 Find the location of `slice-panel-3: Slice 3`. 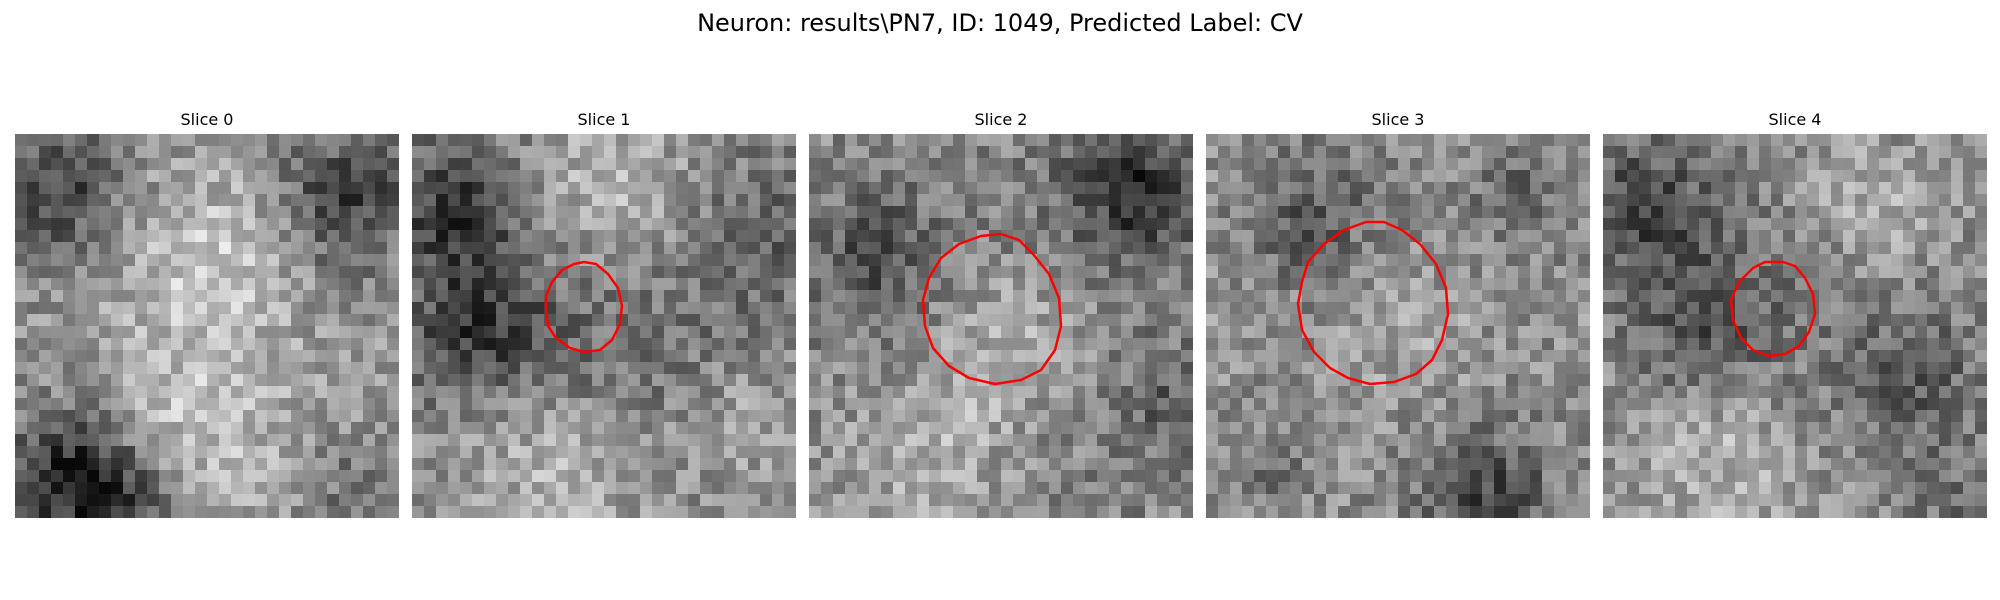

slice-panel-3: Slice 3 is located at coordinates (1398, 314).